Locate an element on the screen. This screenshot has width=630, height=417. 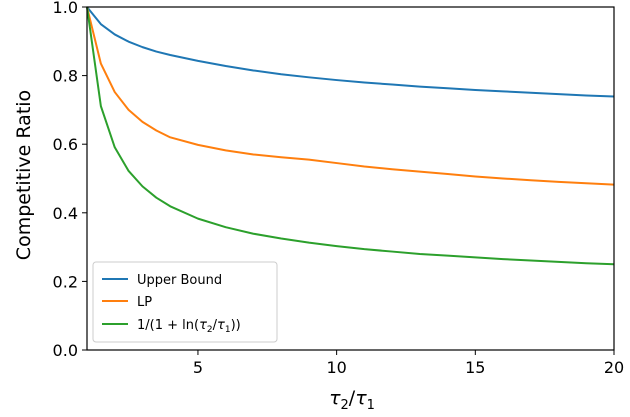
legend-box is located at coordinates (185, 302).